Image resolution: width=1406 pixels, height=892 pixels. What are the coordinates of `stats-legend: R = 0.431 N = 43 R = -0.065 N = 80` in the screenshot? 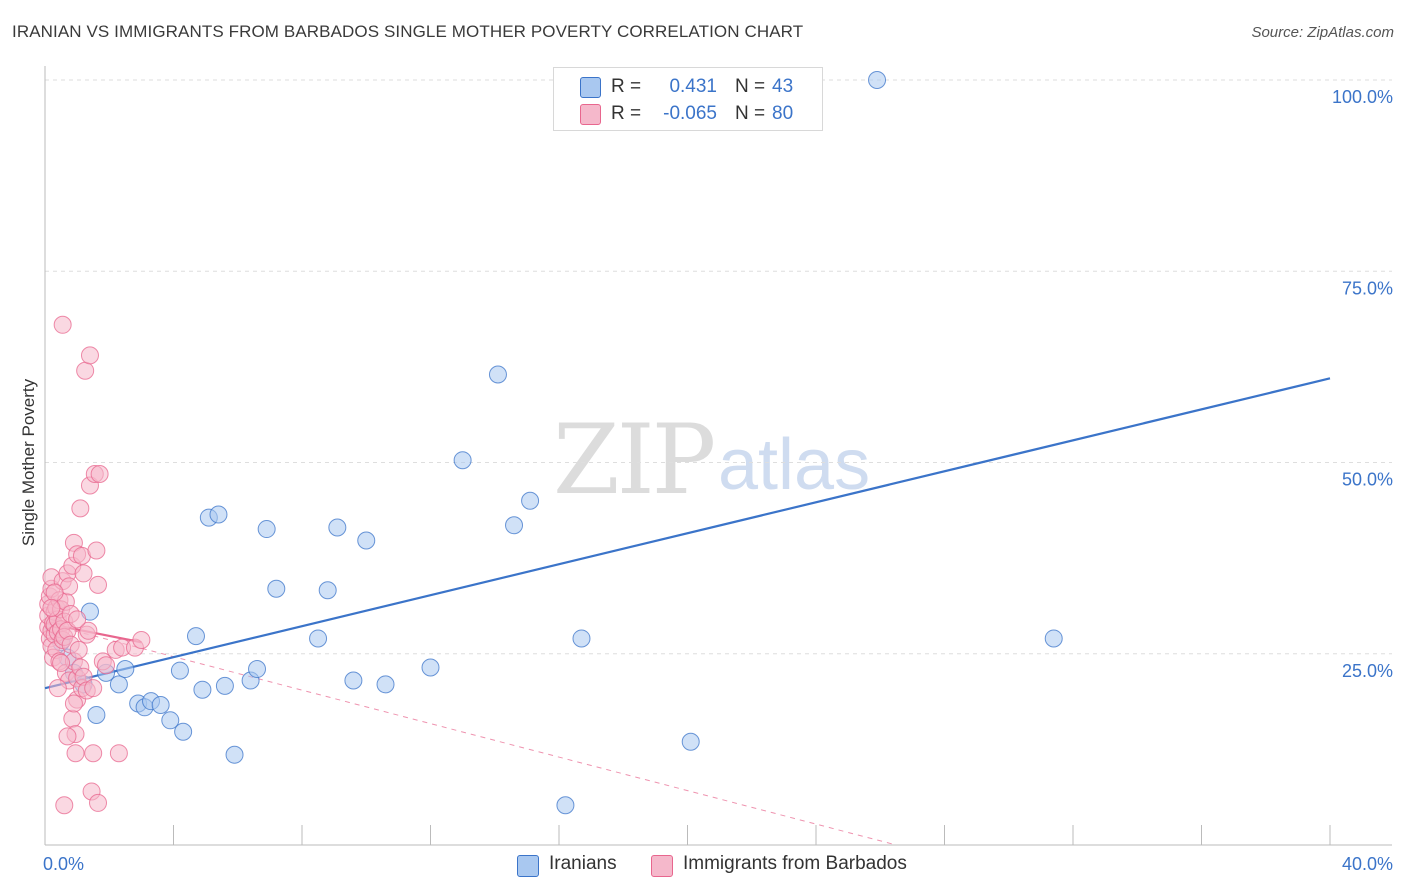 It's located at (688, 99).